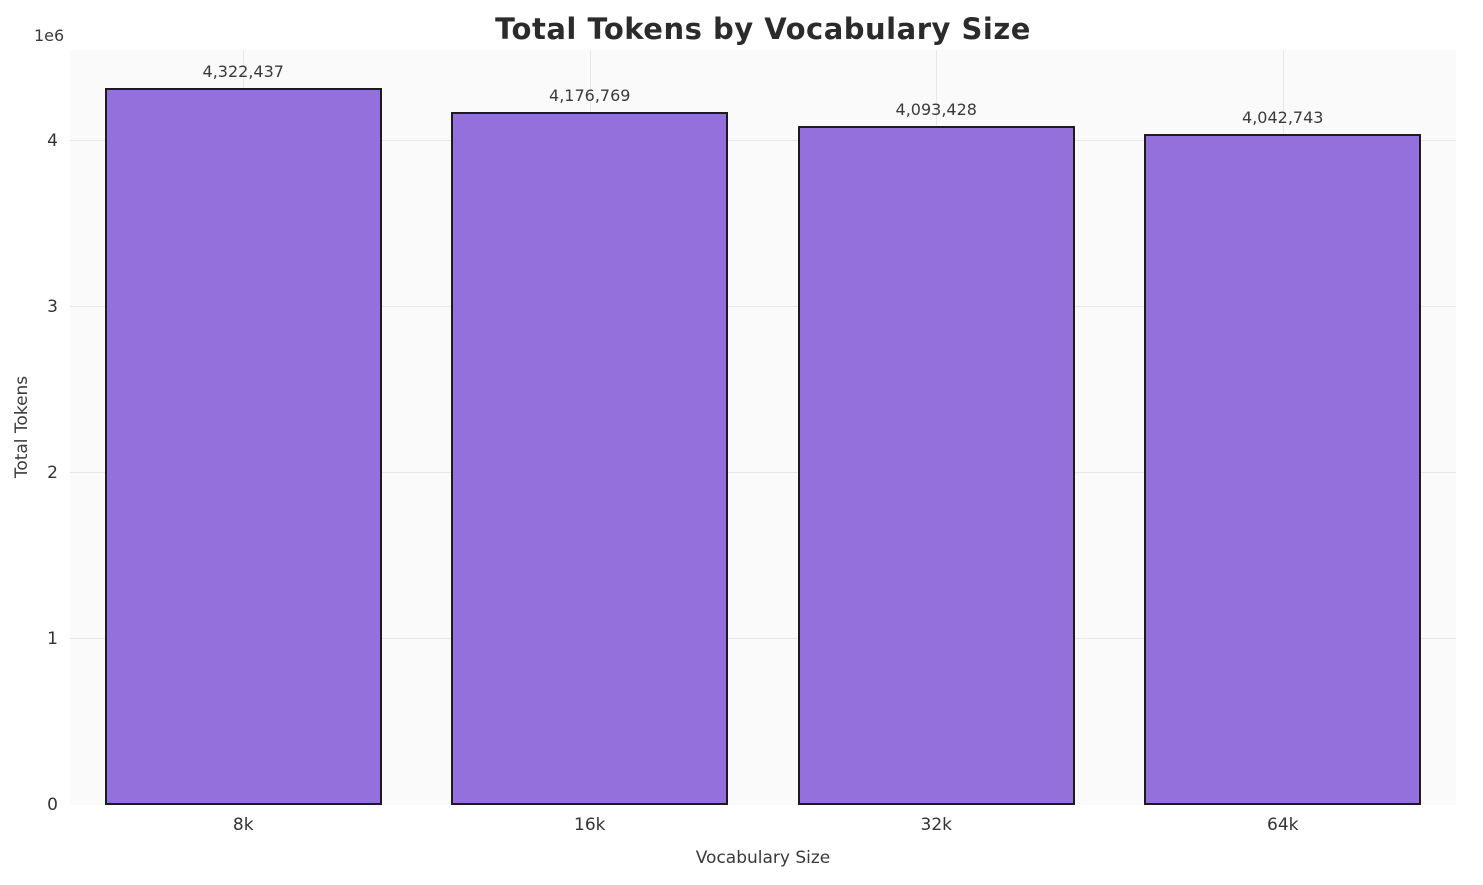 The width and height of the screenshot is (1483, 885). I want to click on bar-value-label: 4,322,437, so click(243, 71).